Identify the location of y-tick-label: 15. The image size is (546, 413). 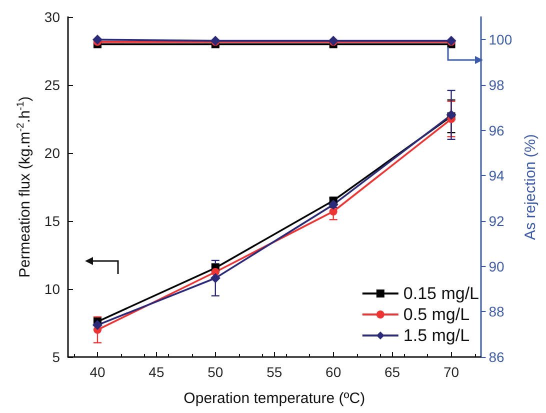
(52, 221).